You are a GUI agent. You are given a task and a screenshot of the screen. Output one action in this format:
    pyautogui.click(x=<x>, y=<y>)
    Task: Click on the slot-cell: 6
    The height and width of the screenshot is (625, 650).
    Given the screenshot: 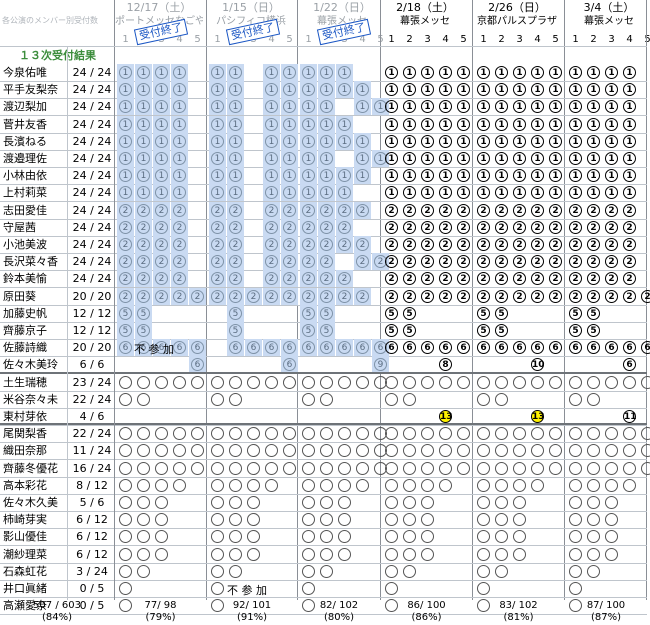 What is the action you would take?
    pyautogui.click(x=555, y=347)
    